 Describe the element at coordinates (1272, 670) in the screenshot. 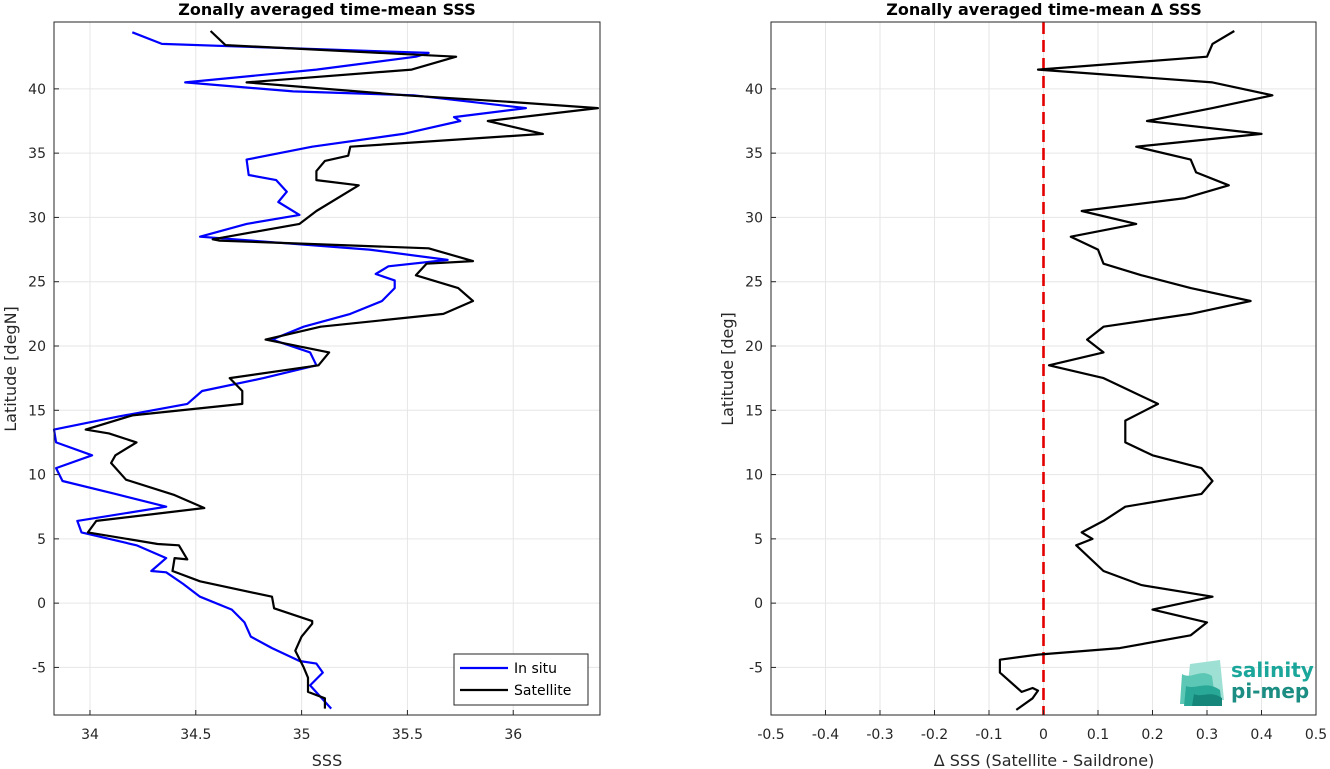

I see `logo-text-salinity: salinity` at that location.